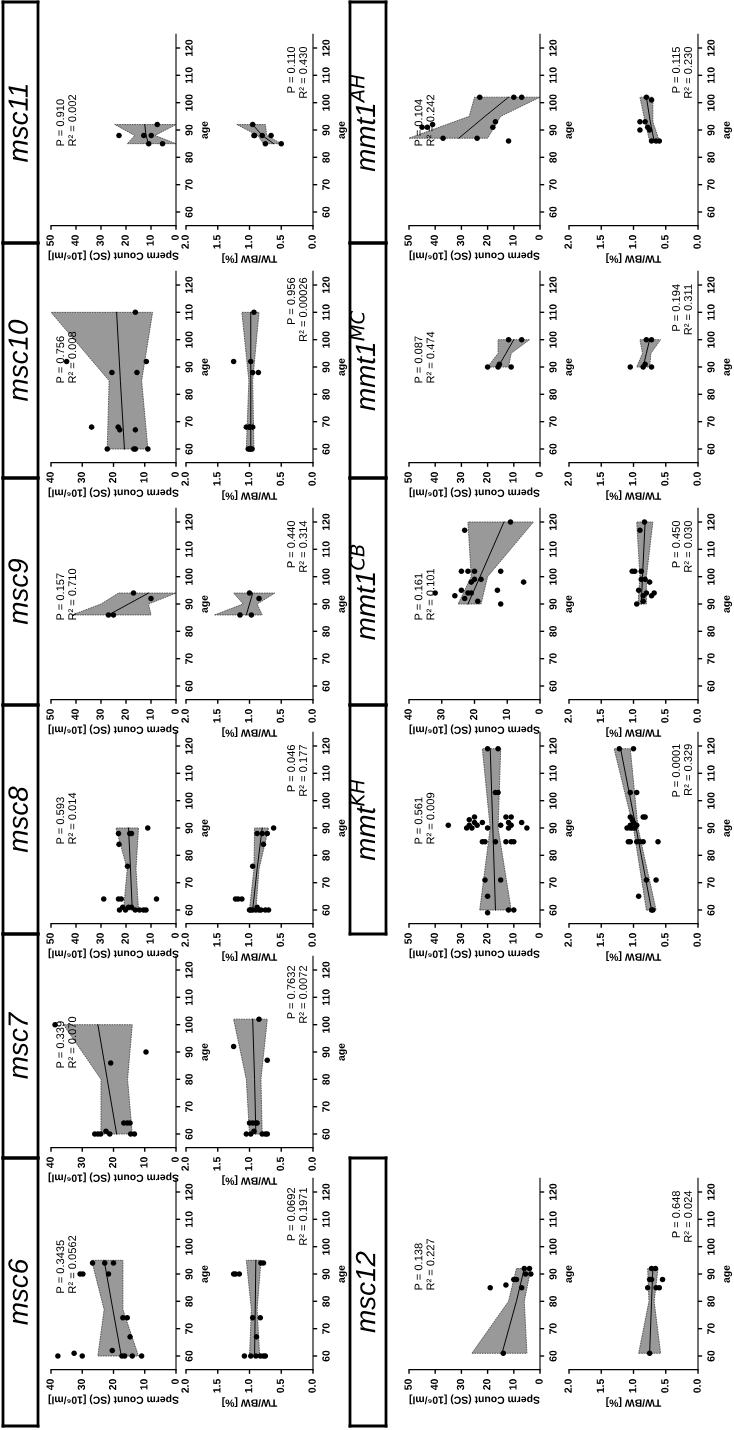 Image resolution: width=734 pixels, height=1430 pixels. I want to click on text: mmt$^{KH}$, so click(363, 820).